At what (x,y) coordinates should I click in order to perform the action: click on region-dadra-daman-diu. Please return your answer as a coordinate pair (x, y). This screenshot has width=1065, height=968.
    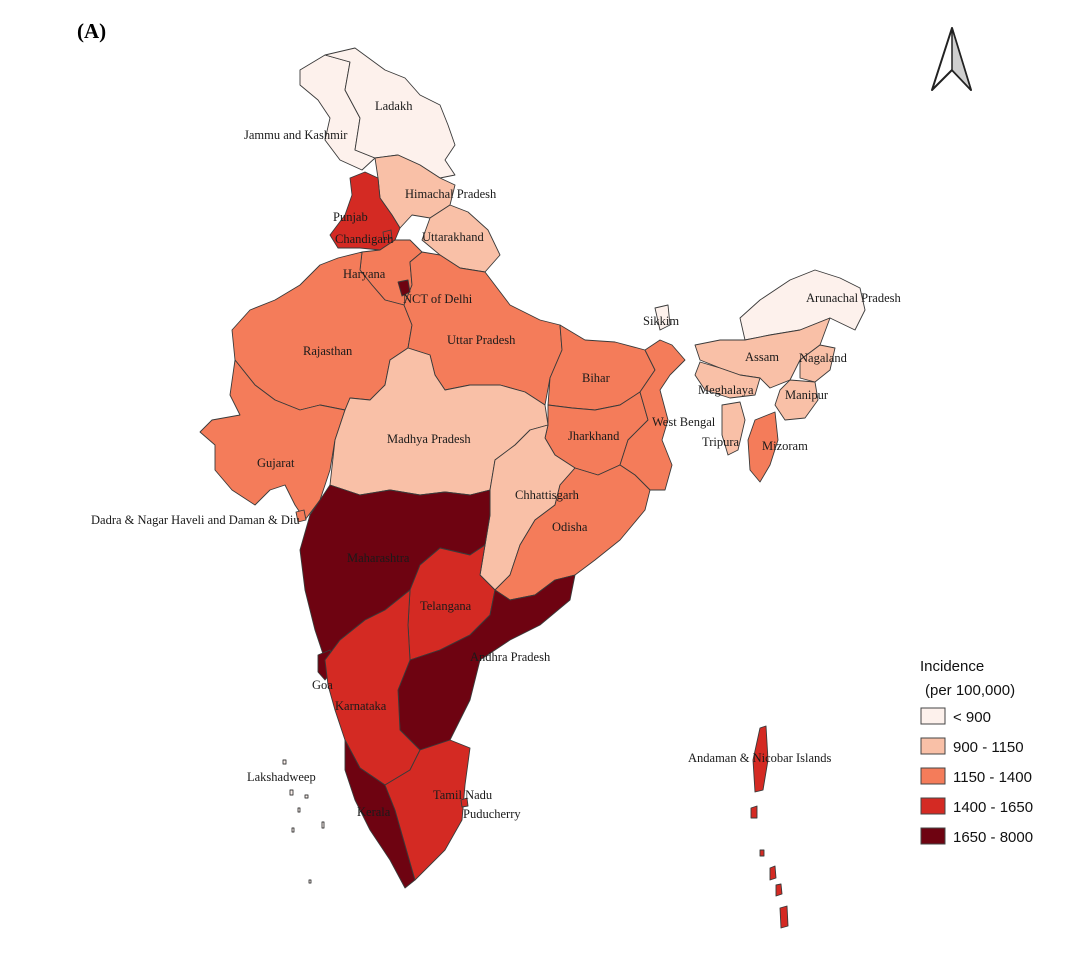
    Looking at the image, I should click on (301, 516).